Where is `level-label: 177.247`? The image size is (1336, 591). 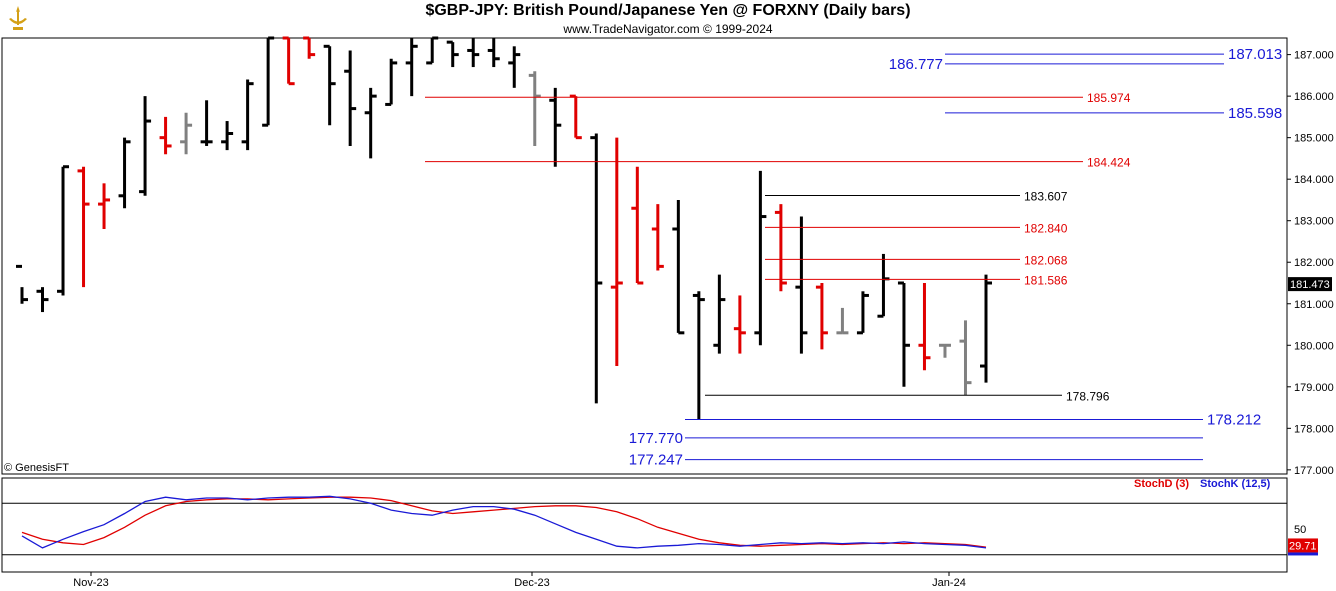
level-label: 177.247 is located at coordinates (656, 460).